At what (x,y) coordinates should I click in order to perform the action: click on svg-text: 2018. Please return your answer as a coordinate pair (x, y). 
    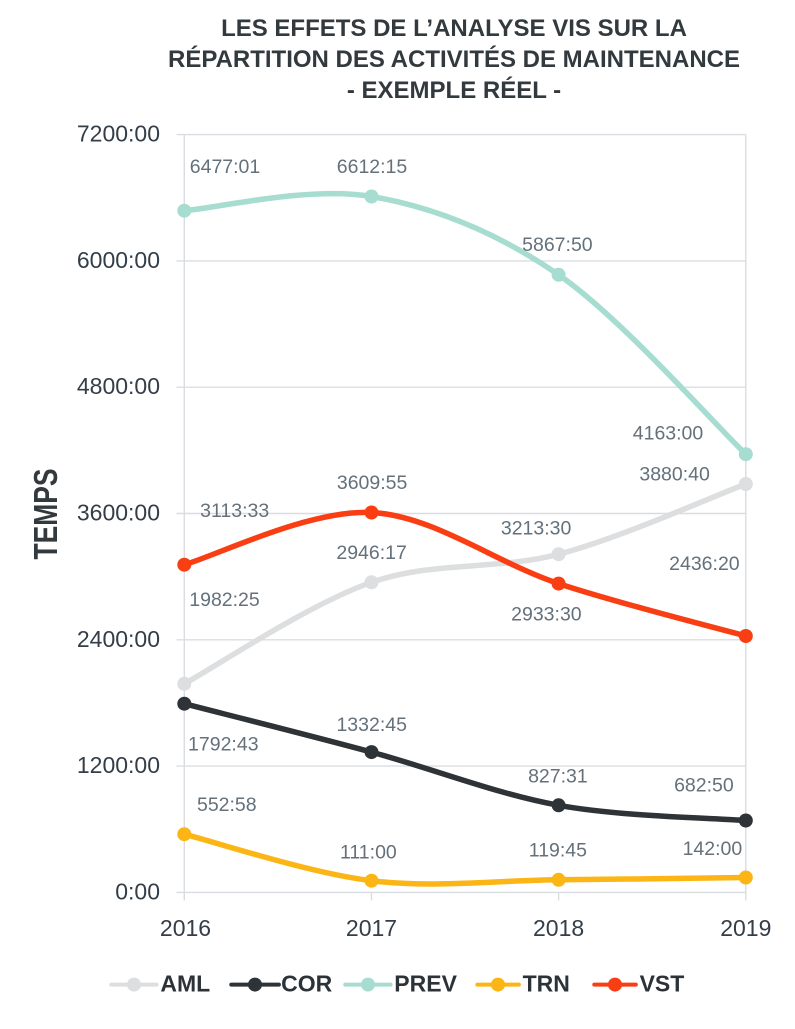
    Looking at the image, I should click on (558, 928).